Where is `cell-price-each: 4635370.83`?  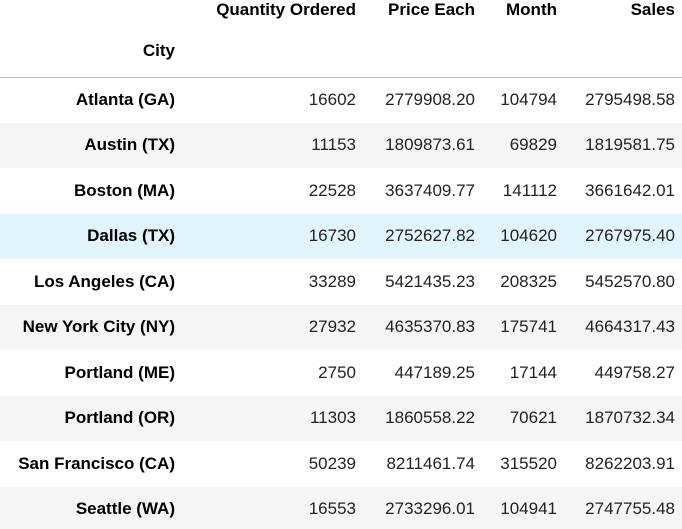 cell-price-each: 4635370.83 is located at coordinates (430, 327).